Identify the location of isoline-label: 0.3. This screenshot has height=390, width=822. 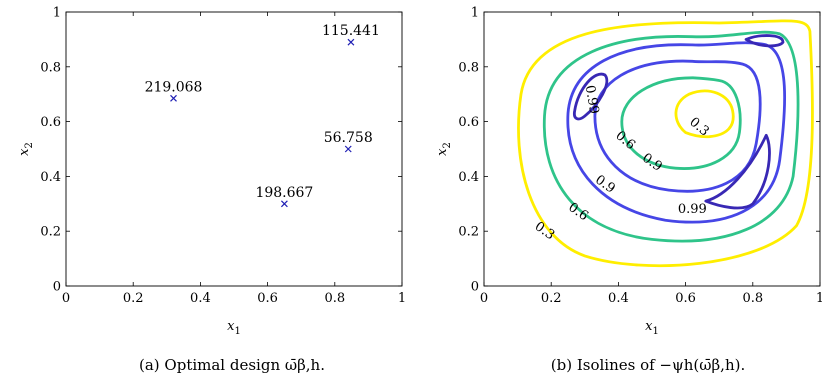
(545, 231).